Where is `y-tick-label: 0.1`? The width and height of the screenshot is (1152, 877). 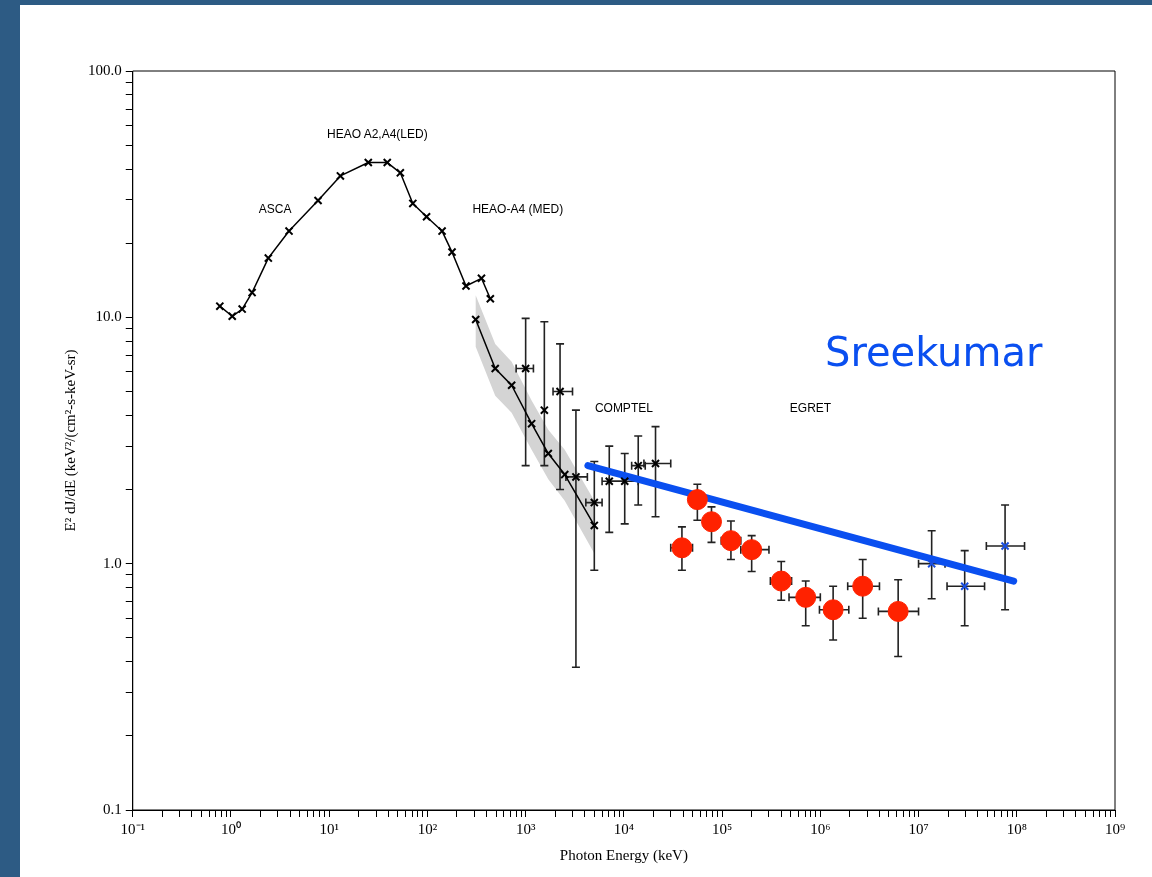 y-tick-label: 0.1 is located at coordinates (112, 808).